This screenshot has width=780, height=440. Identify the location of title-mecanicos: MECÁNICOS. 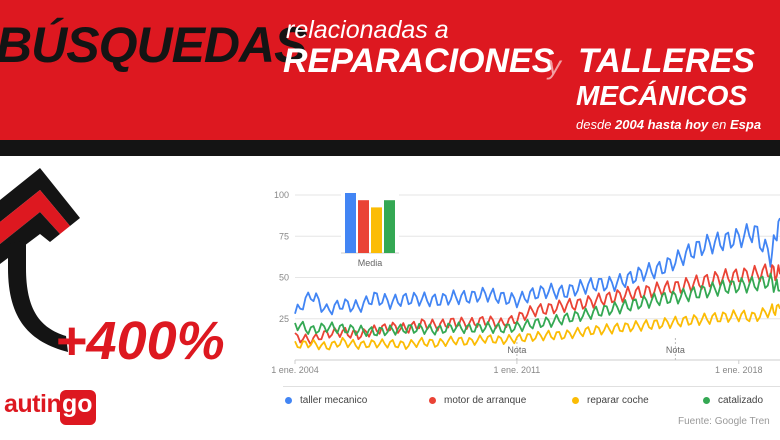
(662, 95).